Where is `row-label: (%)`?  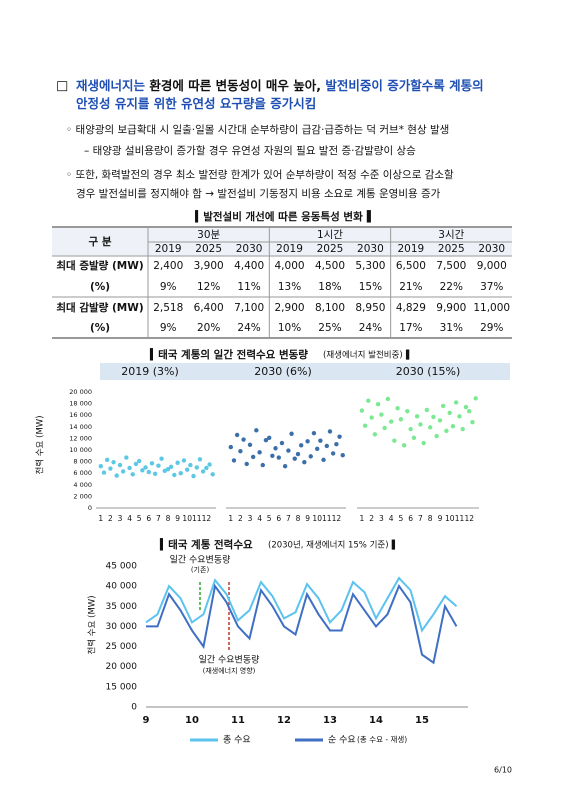 row-label: (%) is located at coordinates (100, 328).